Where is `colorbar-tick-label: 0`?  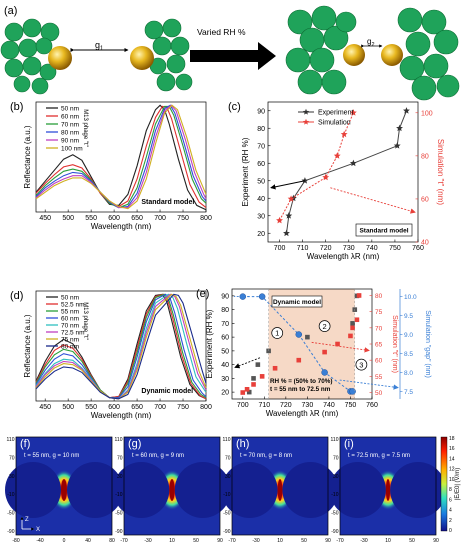
colorbar-tick-label: 0 is located at coordinates (450, 531).